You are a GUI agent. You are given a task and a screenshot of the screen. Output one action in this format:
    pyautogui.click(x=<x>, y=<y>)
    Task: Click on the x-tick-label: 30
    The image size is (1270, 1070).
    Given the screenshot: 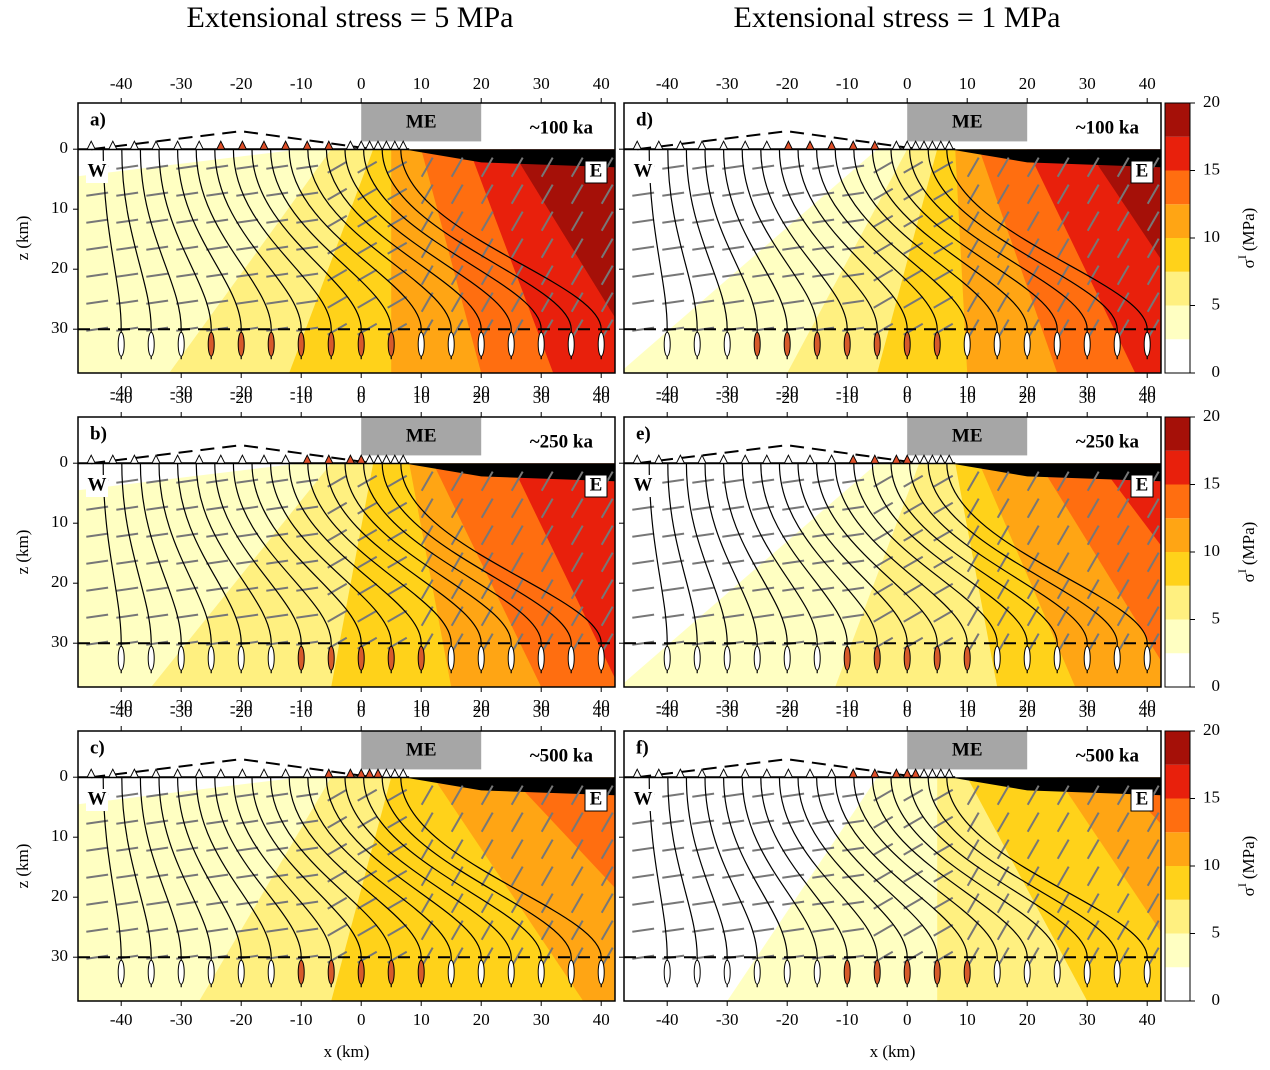 What is the action you would take?
    pyautogui.click(x=541, y=83)
    